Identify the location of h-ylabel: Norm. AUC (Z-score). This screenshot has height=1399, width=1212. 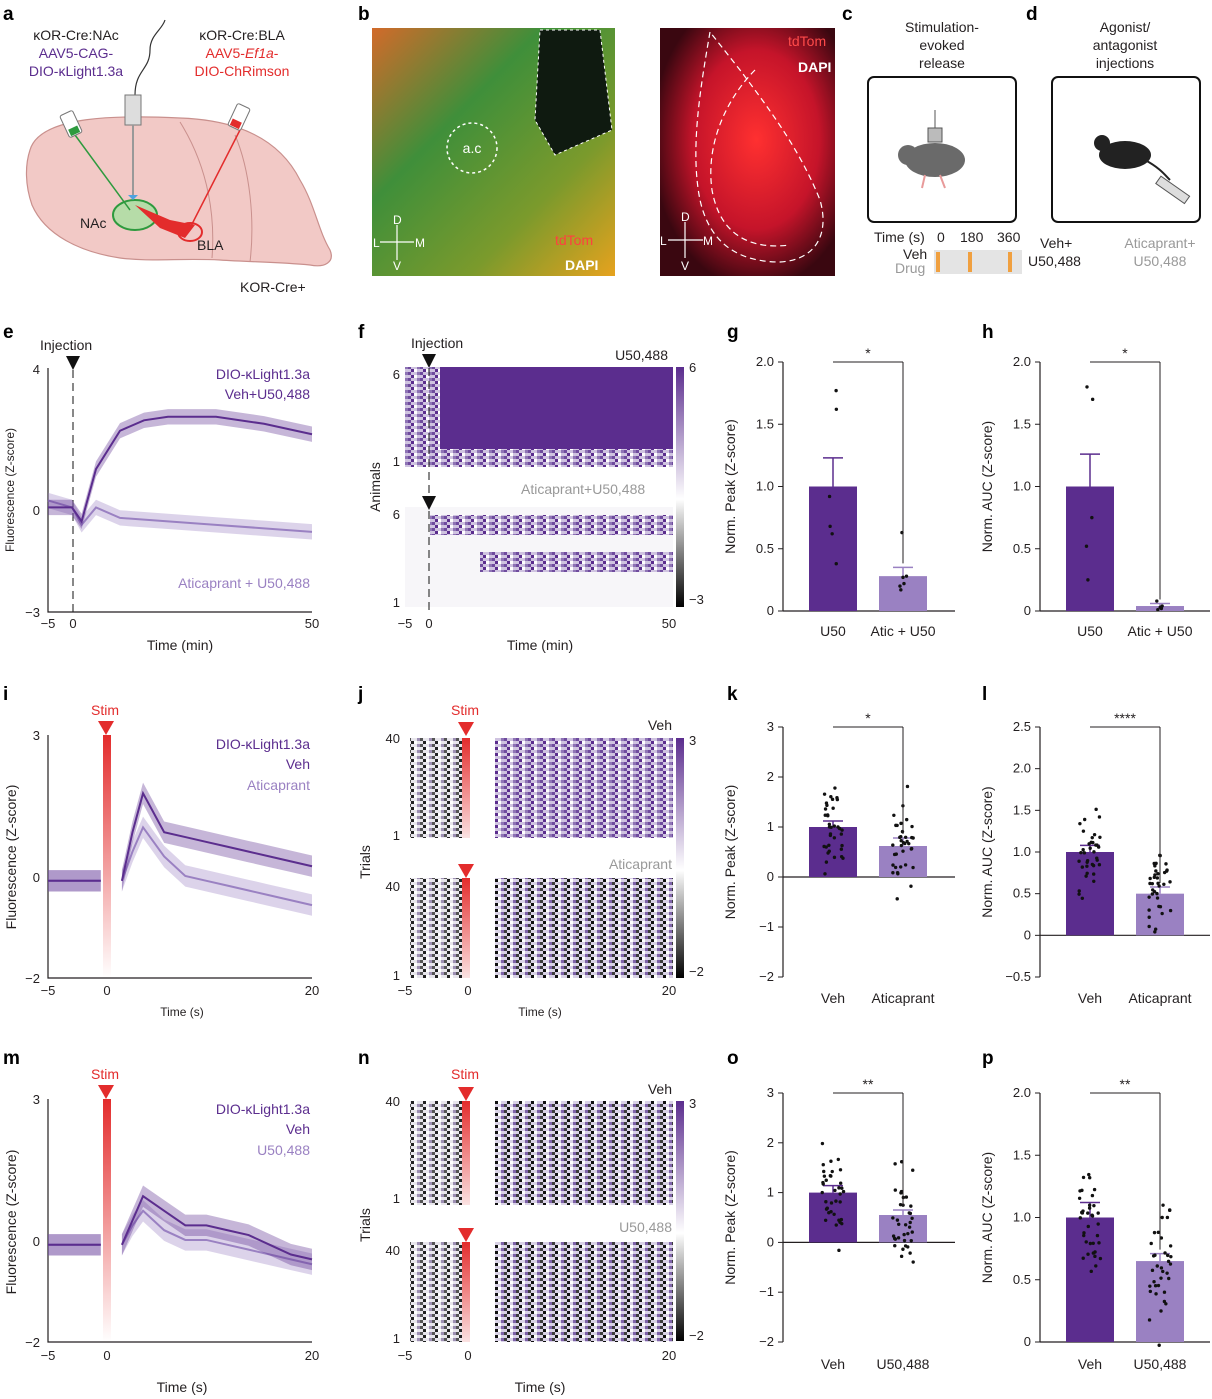
(987, 486).